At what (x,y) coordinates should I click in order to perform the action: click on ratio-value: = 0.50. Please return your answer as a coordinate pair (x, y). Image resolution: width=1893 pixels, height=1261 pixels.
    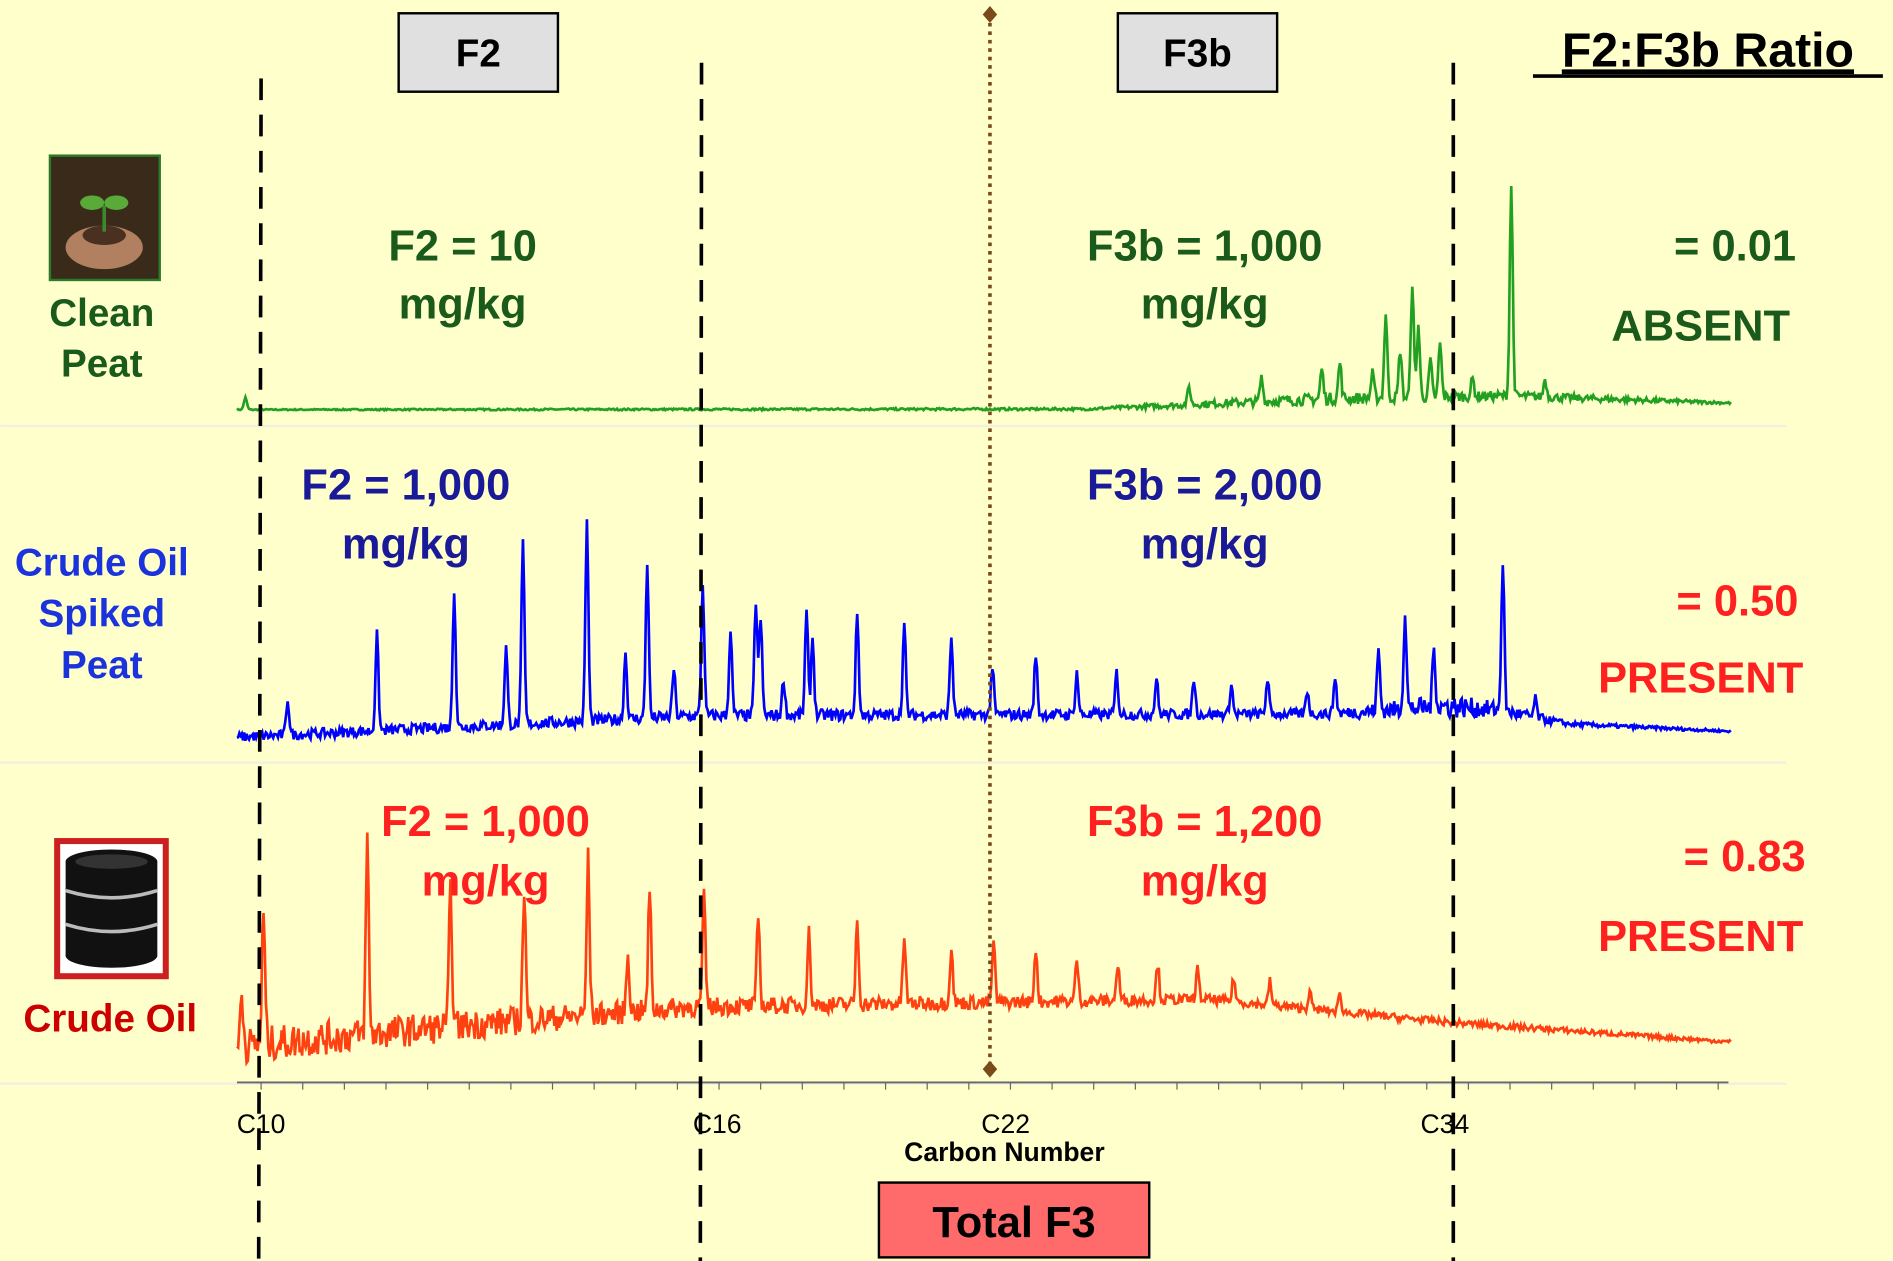
    Looking at the image, I should click on (1737, 601).